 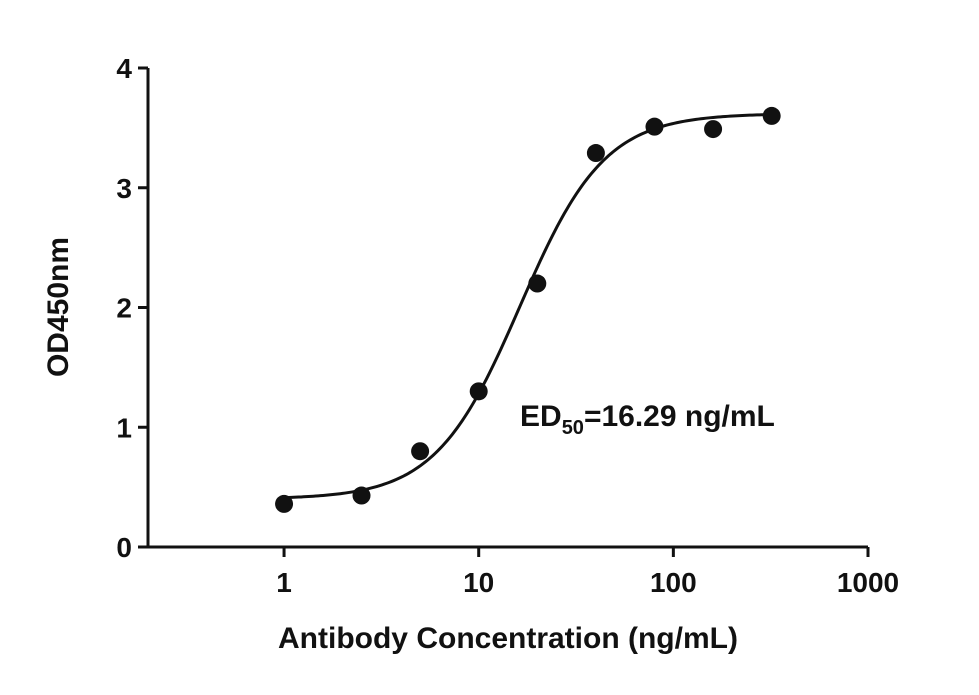 What do you see at coordinates (541, 416) in the screenshot?
I see `ed50-prefix: ED` at bounding box center [541, 416].